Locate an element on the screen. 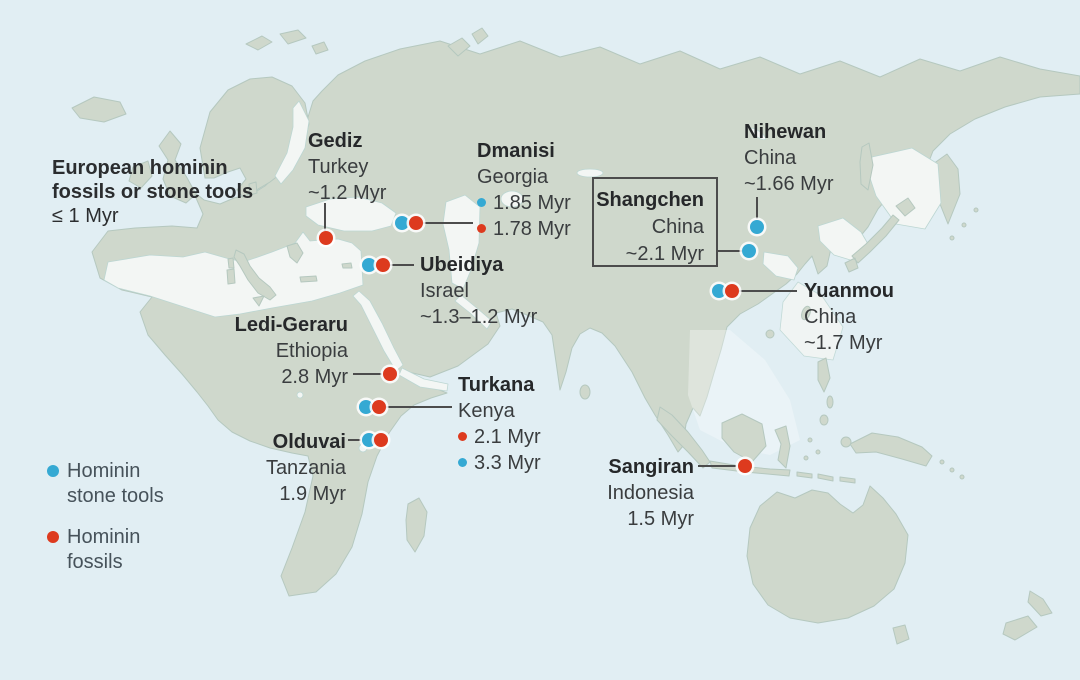 The height and width of the screenshot is (680, 1080). gediz-leader-line is located at coordinates (325, 217).